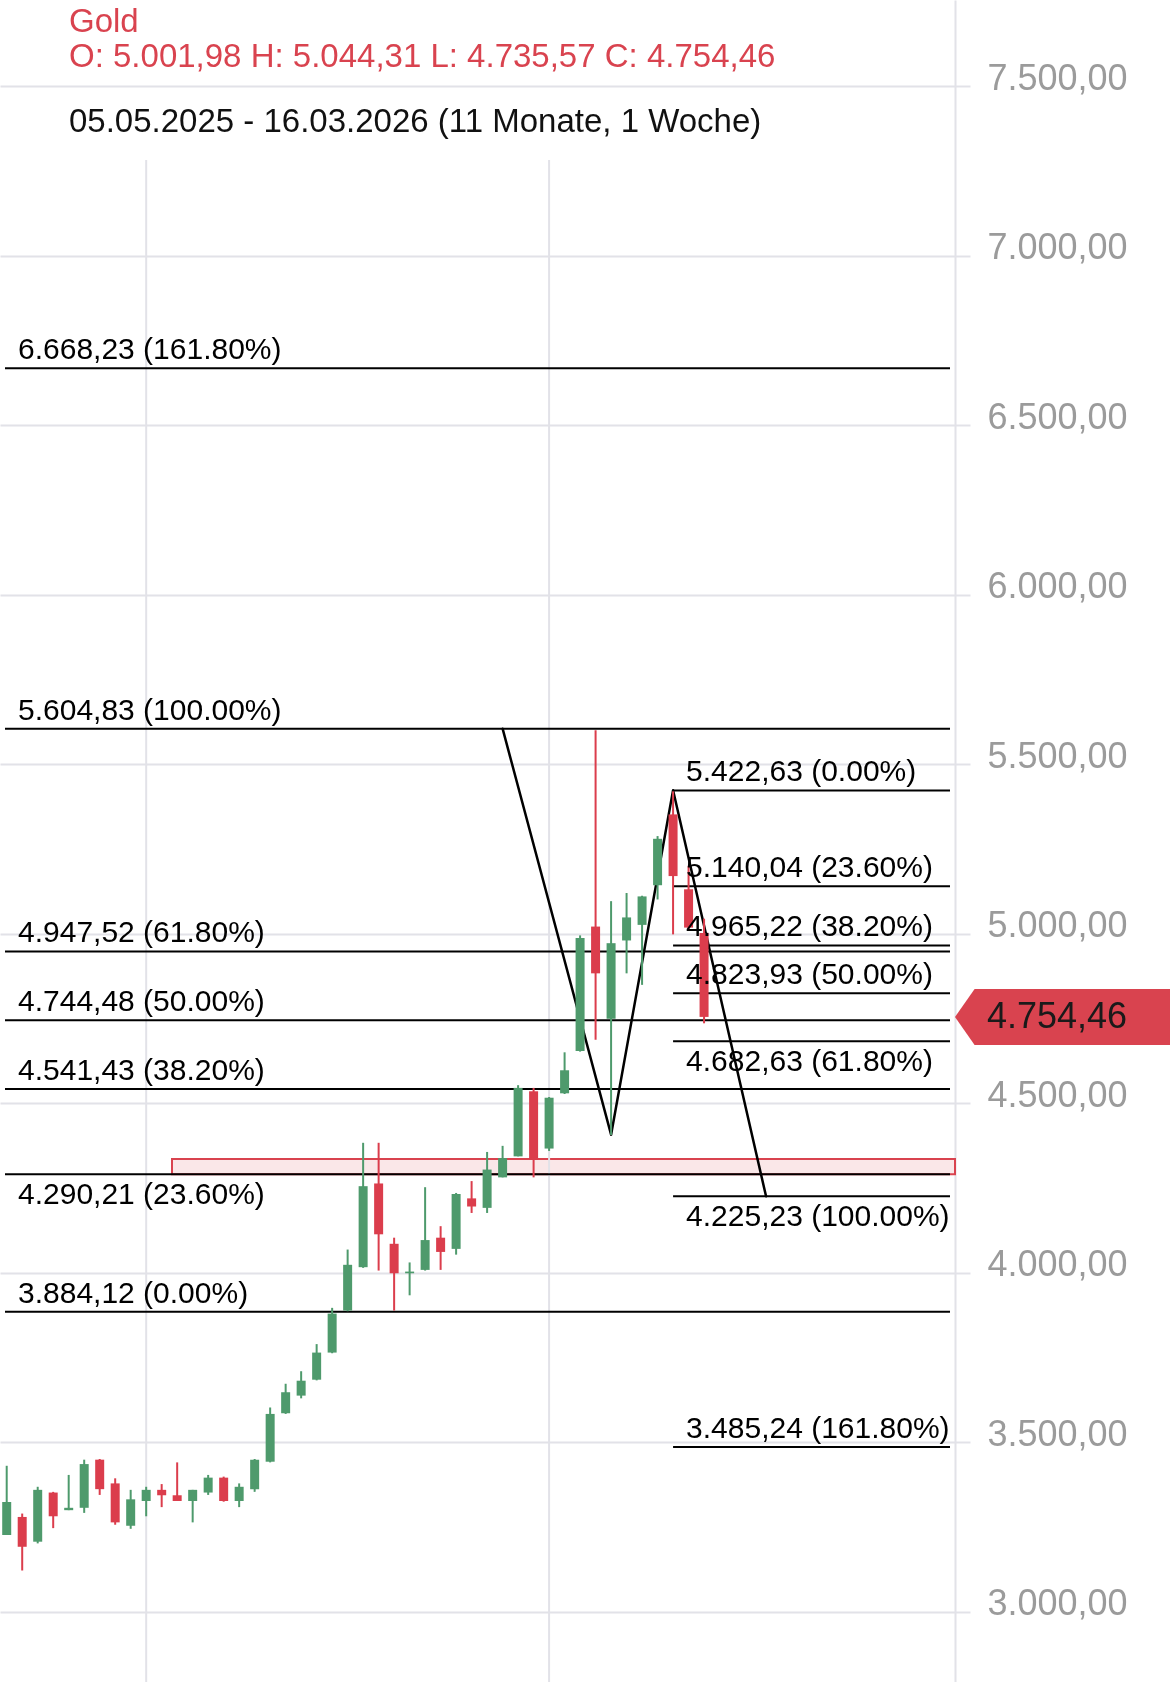  What do you see at coordinates (1057, 416) in the screenshot?
I see `y-tick-label: 6.500,00` at bounding box center [1057, 416].